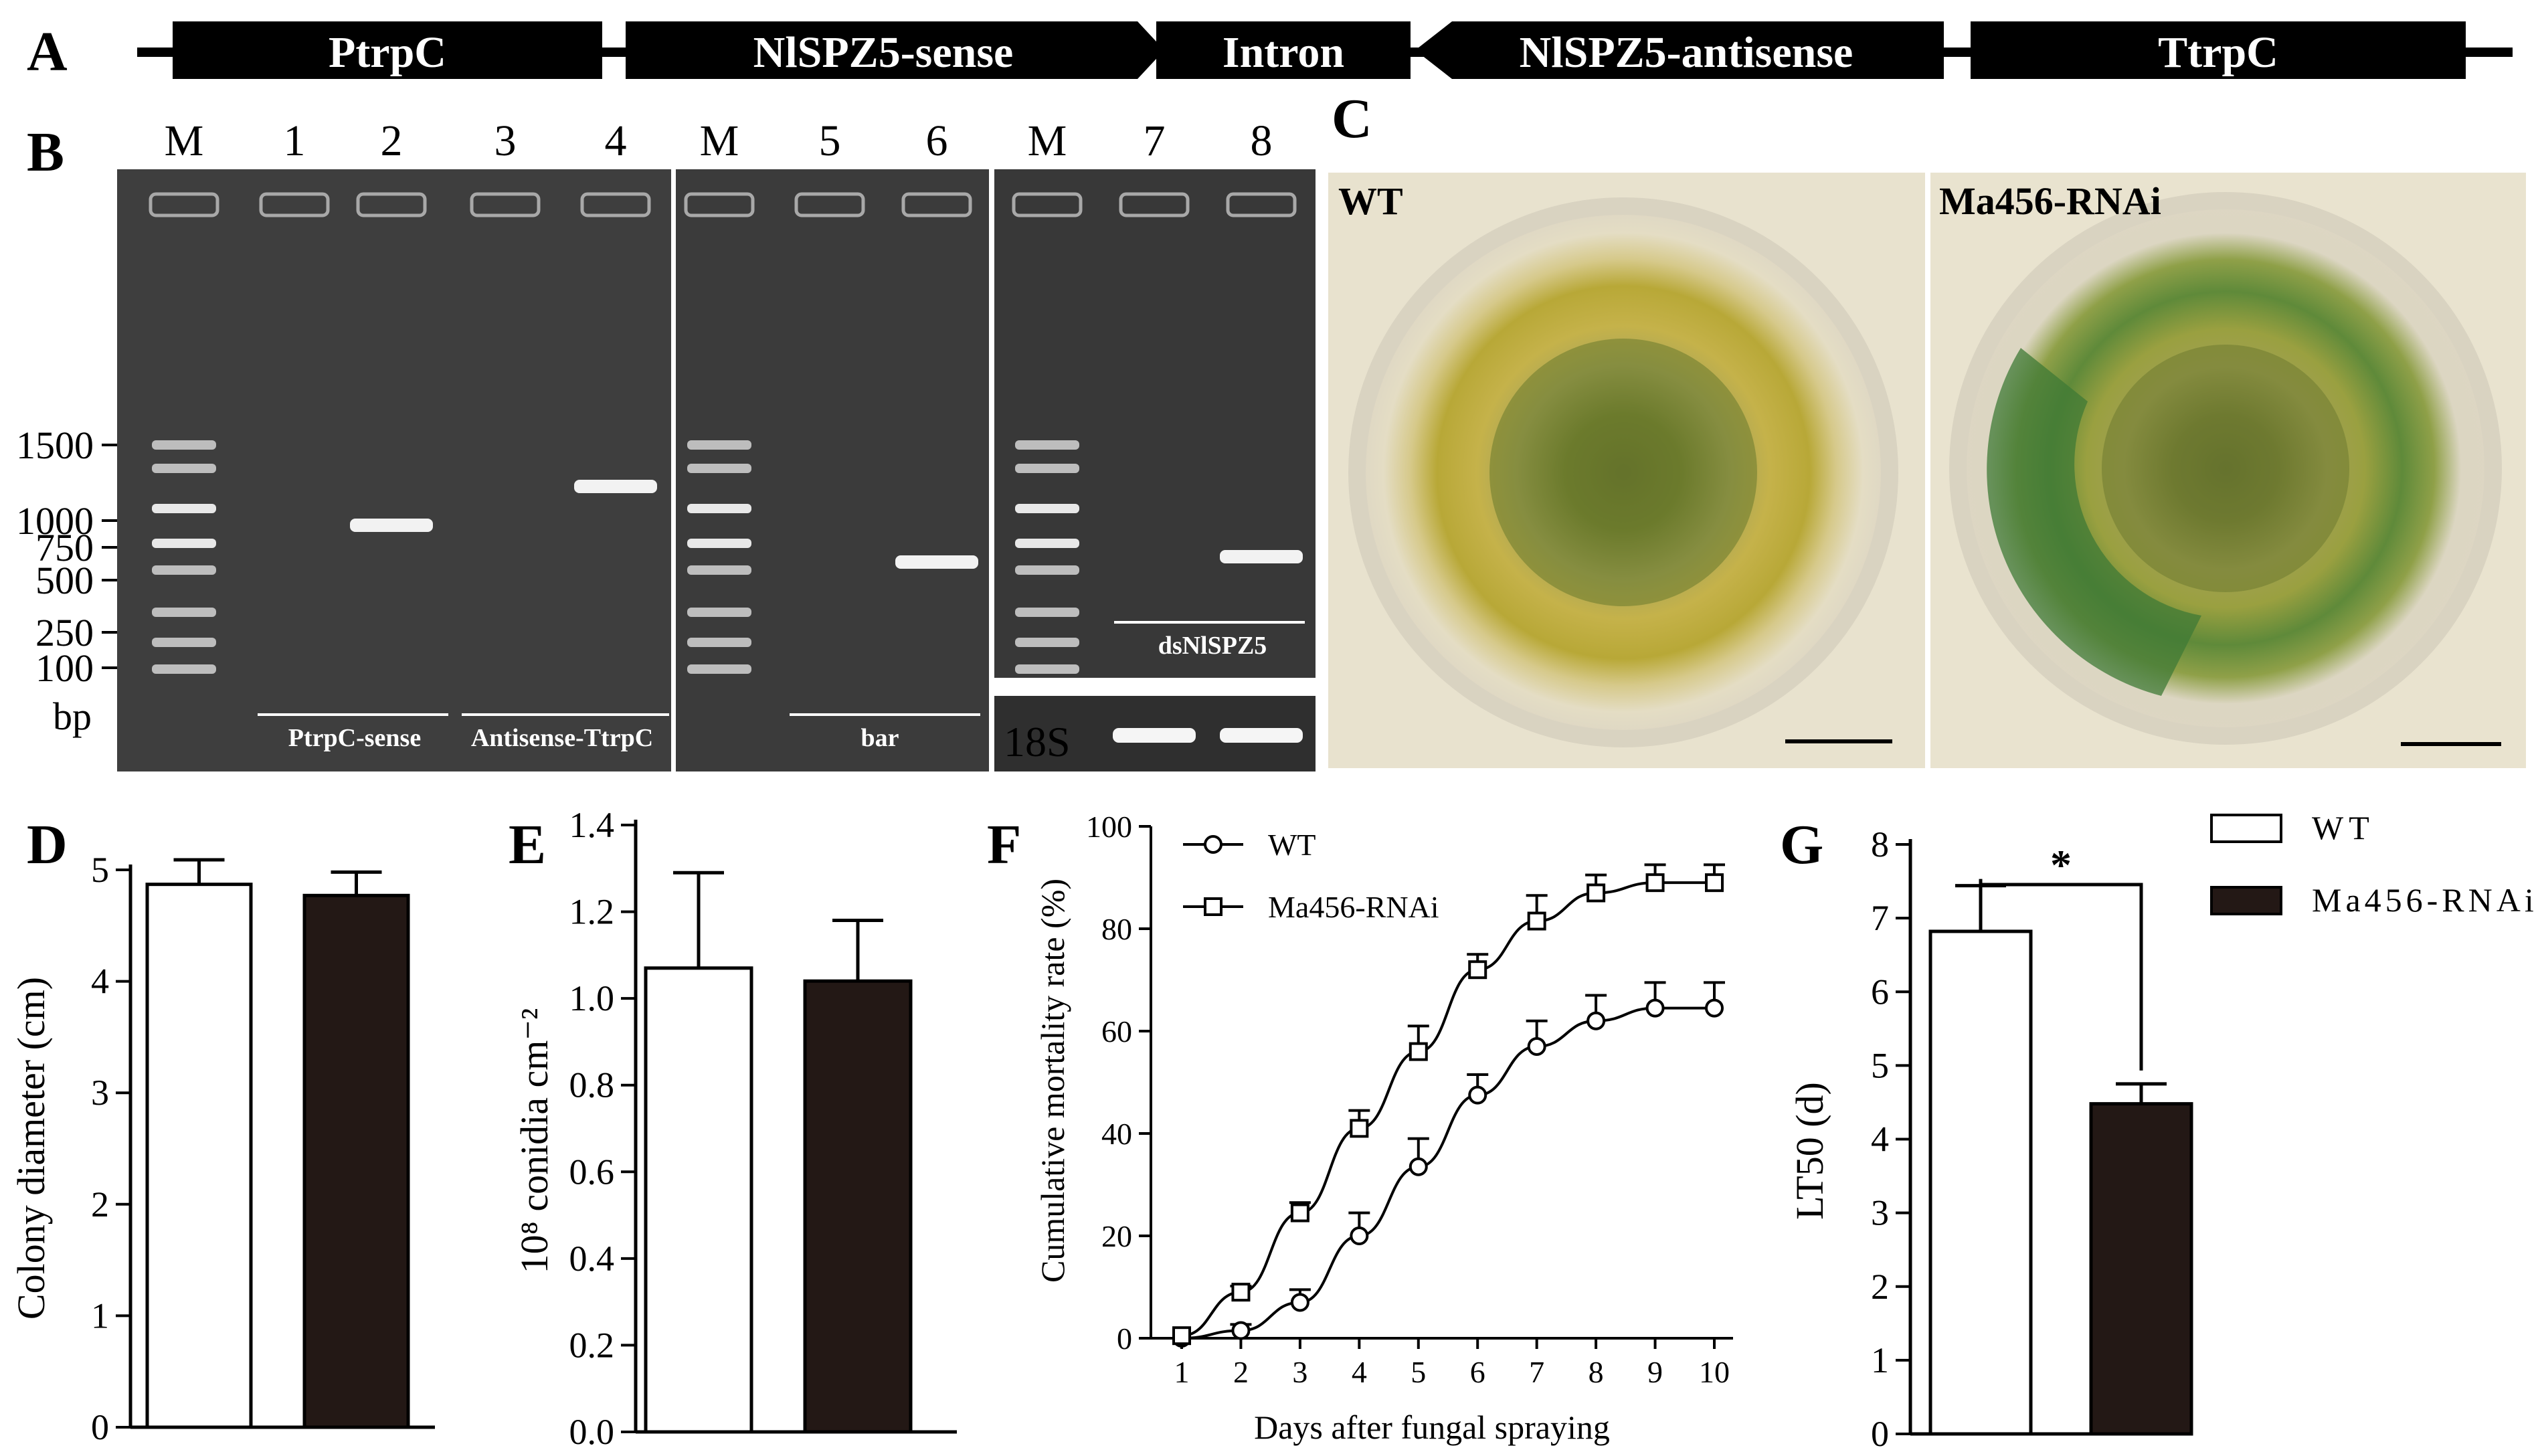 The image size is (2536, 1456). I want to click on x-axis-title: Days after fungal spraying, so click(1432, 1427).